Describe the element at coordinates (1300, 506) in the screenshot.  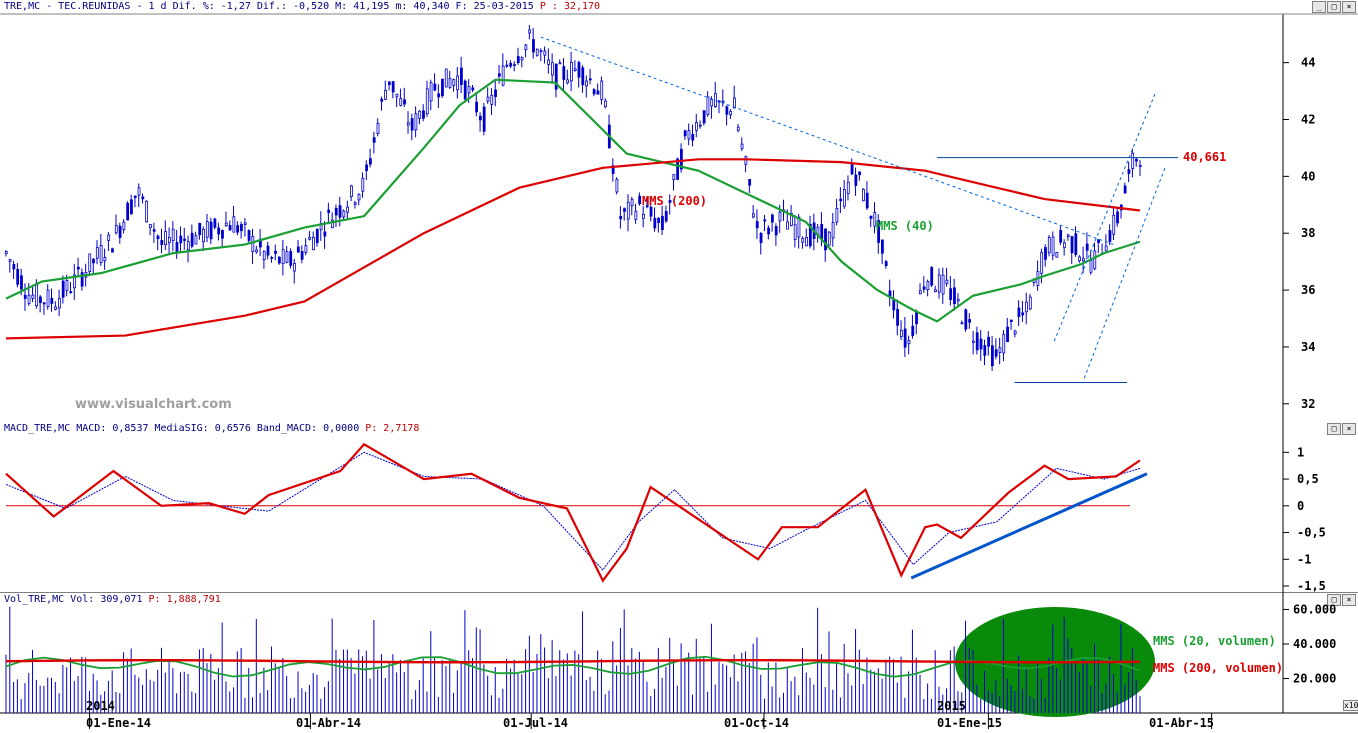
I see `macd-y-tick-label: 0` at that location.